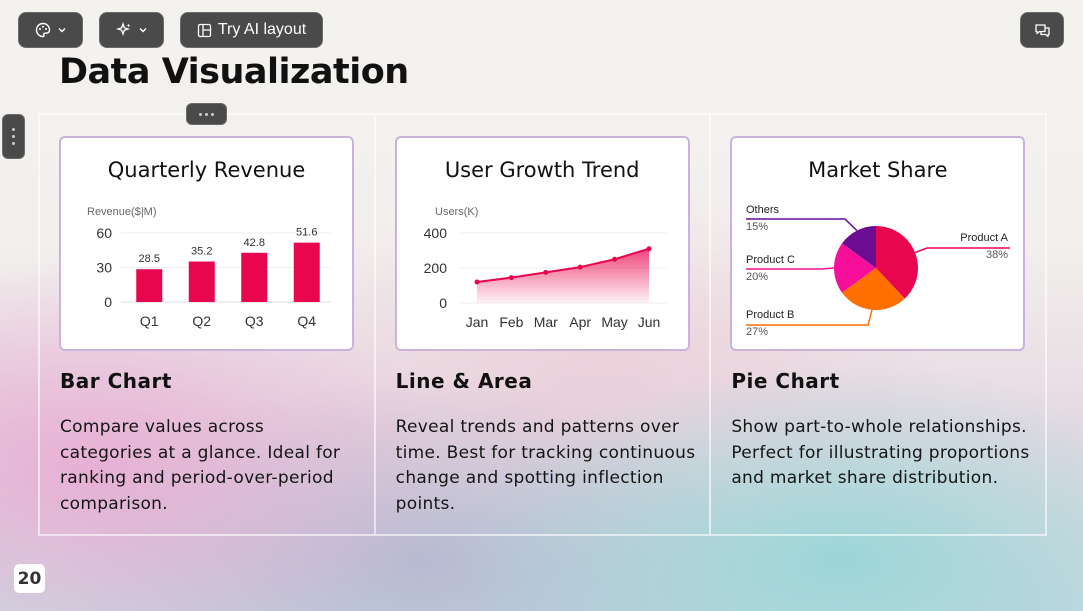  What do you see at coordinates (757, 332) in the screenshot?
I see `slice-percent: 27%` at bounding box center [757, 332].